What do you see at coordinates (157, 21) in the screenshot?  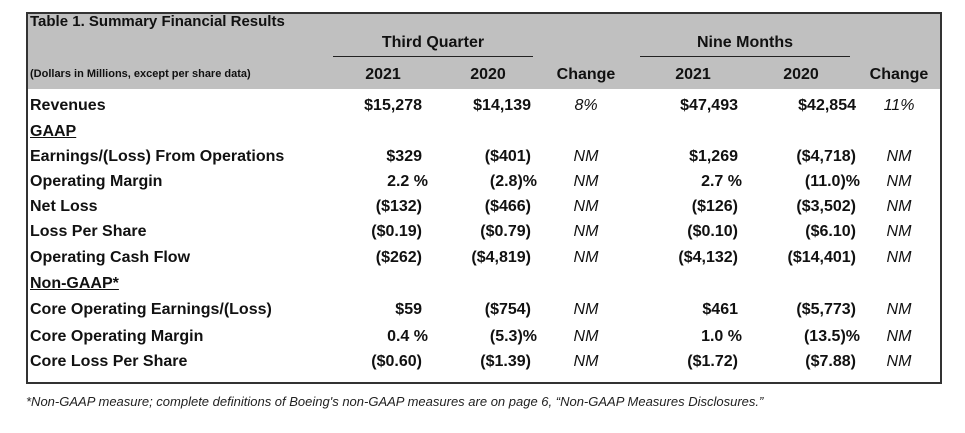 I see `table-title: Table 1. Summary Financial Results` at bounding box center [157, 21].